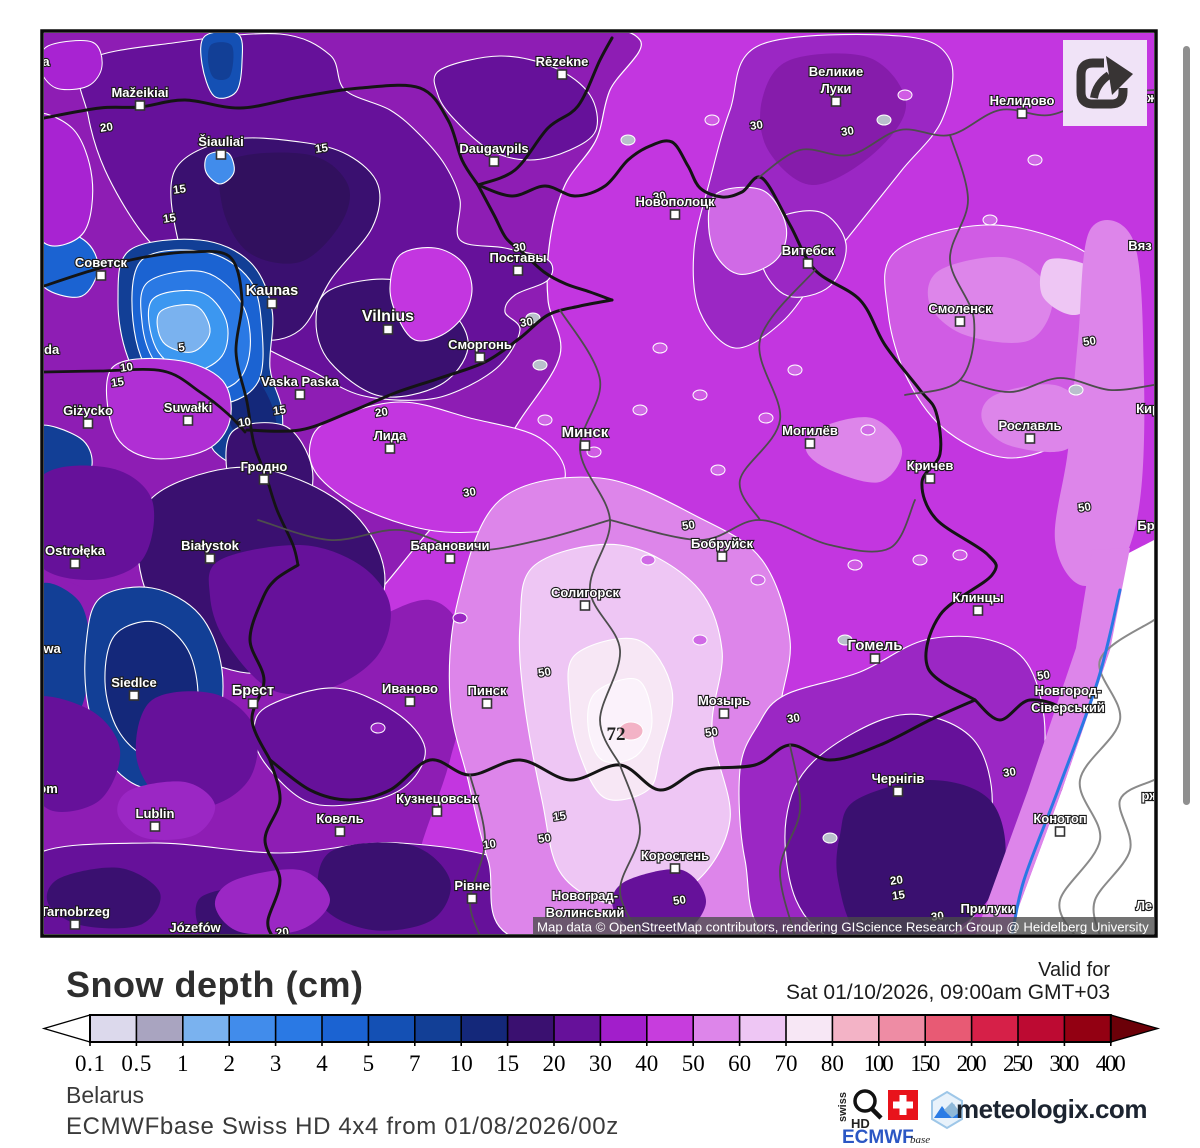  I want to click on svg-text: 300, so click(1064, 1063).